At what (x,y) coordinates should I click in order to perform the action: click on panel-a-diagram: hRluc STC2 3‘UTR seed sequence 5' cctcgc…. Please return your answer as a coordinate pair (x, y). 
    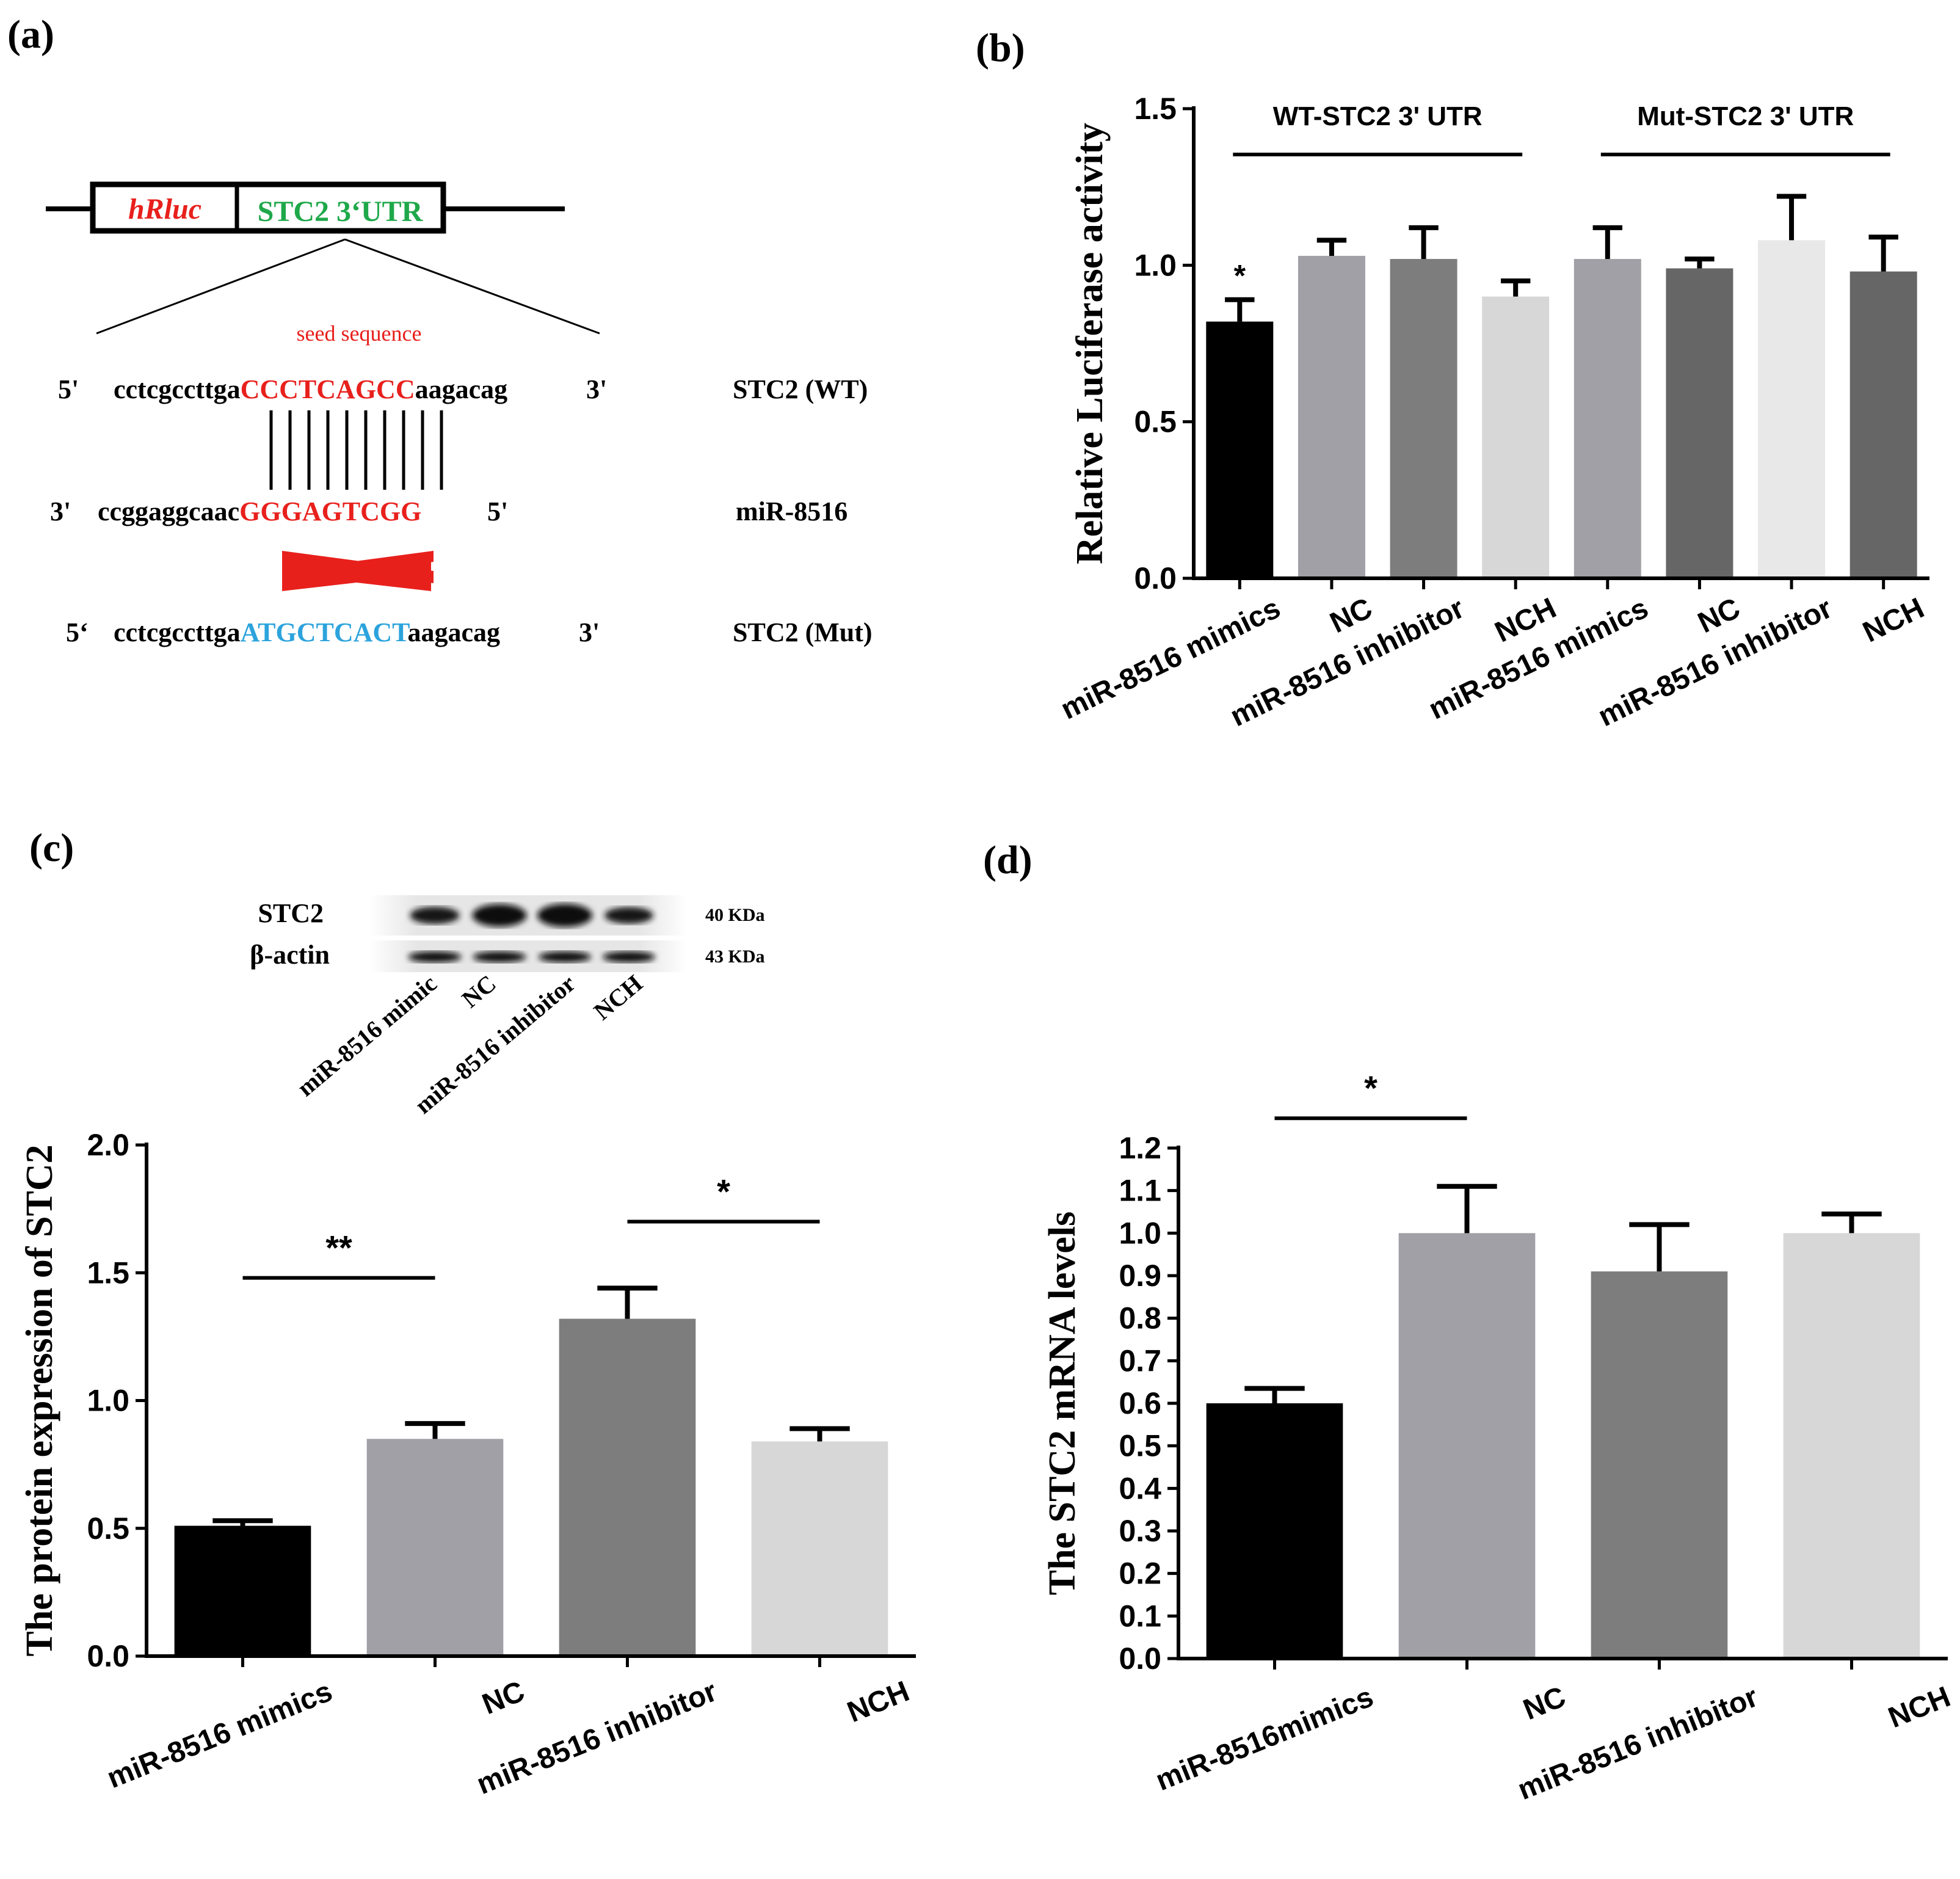
    Looking at the image, I should click on (459, 414).